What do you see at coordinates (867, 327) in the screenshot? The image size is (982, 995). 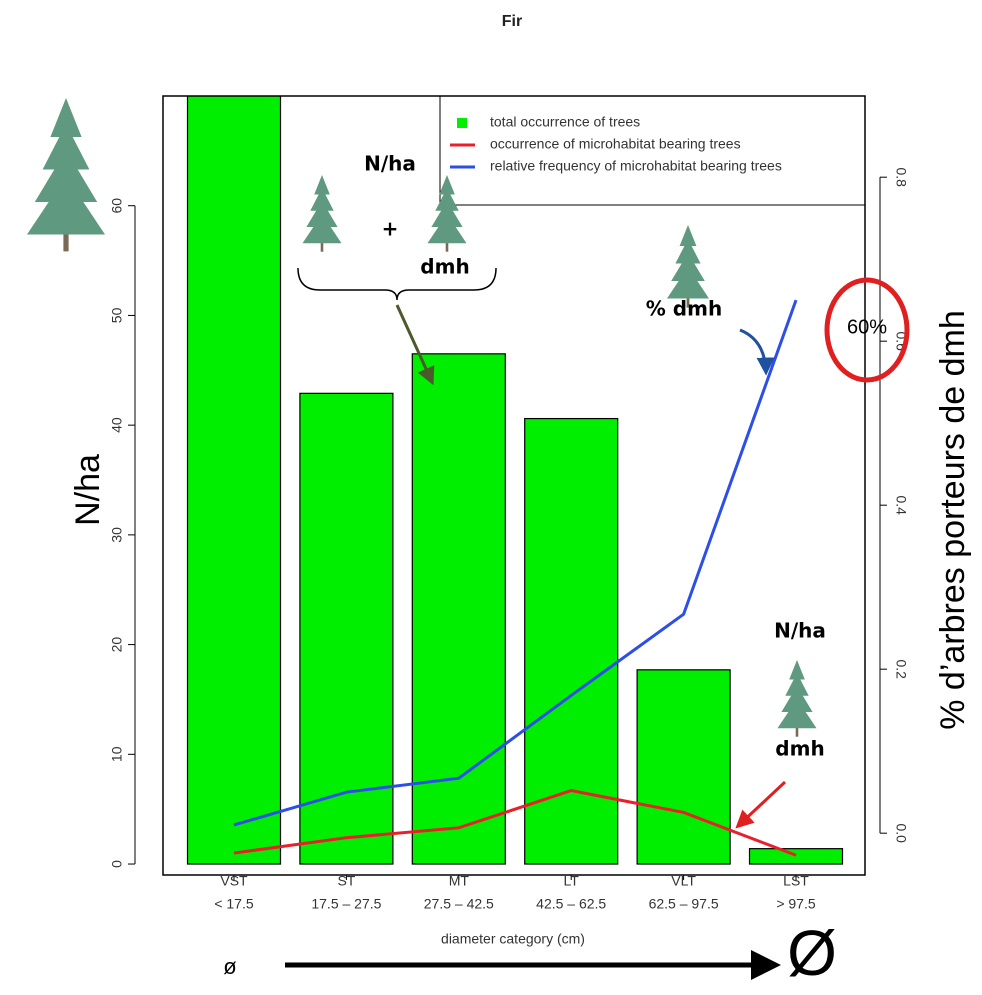 I see `annotation: 60%` at bounding box center [867, 327].